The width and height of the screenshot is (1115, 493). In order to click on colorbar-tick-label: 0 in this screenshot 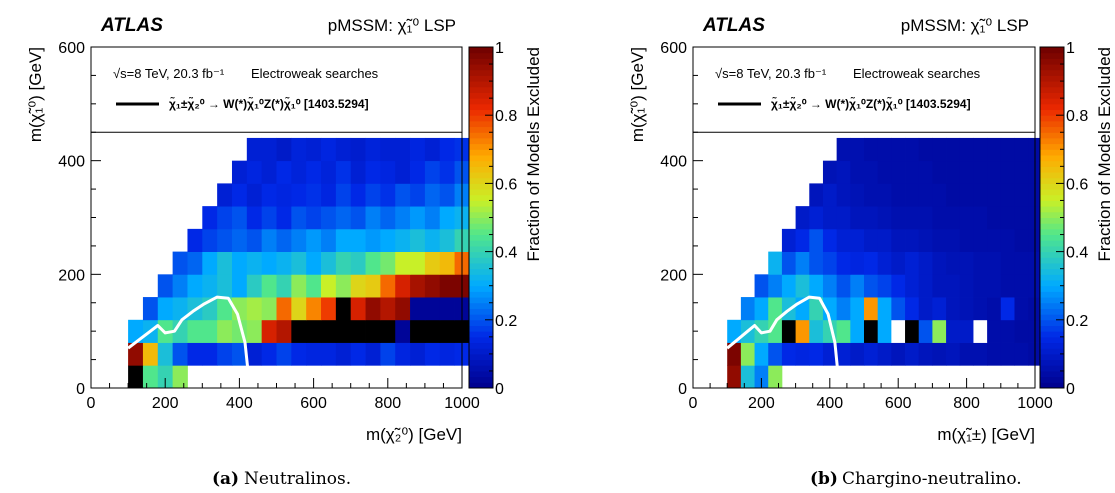, I will do `click(499, 389)`.